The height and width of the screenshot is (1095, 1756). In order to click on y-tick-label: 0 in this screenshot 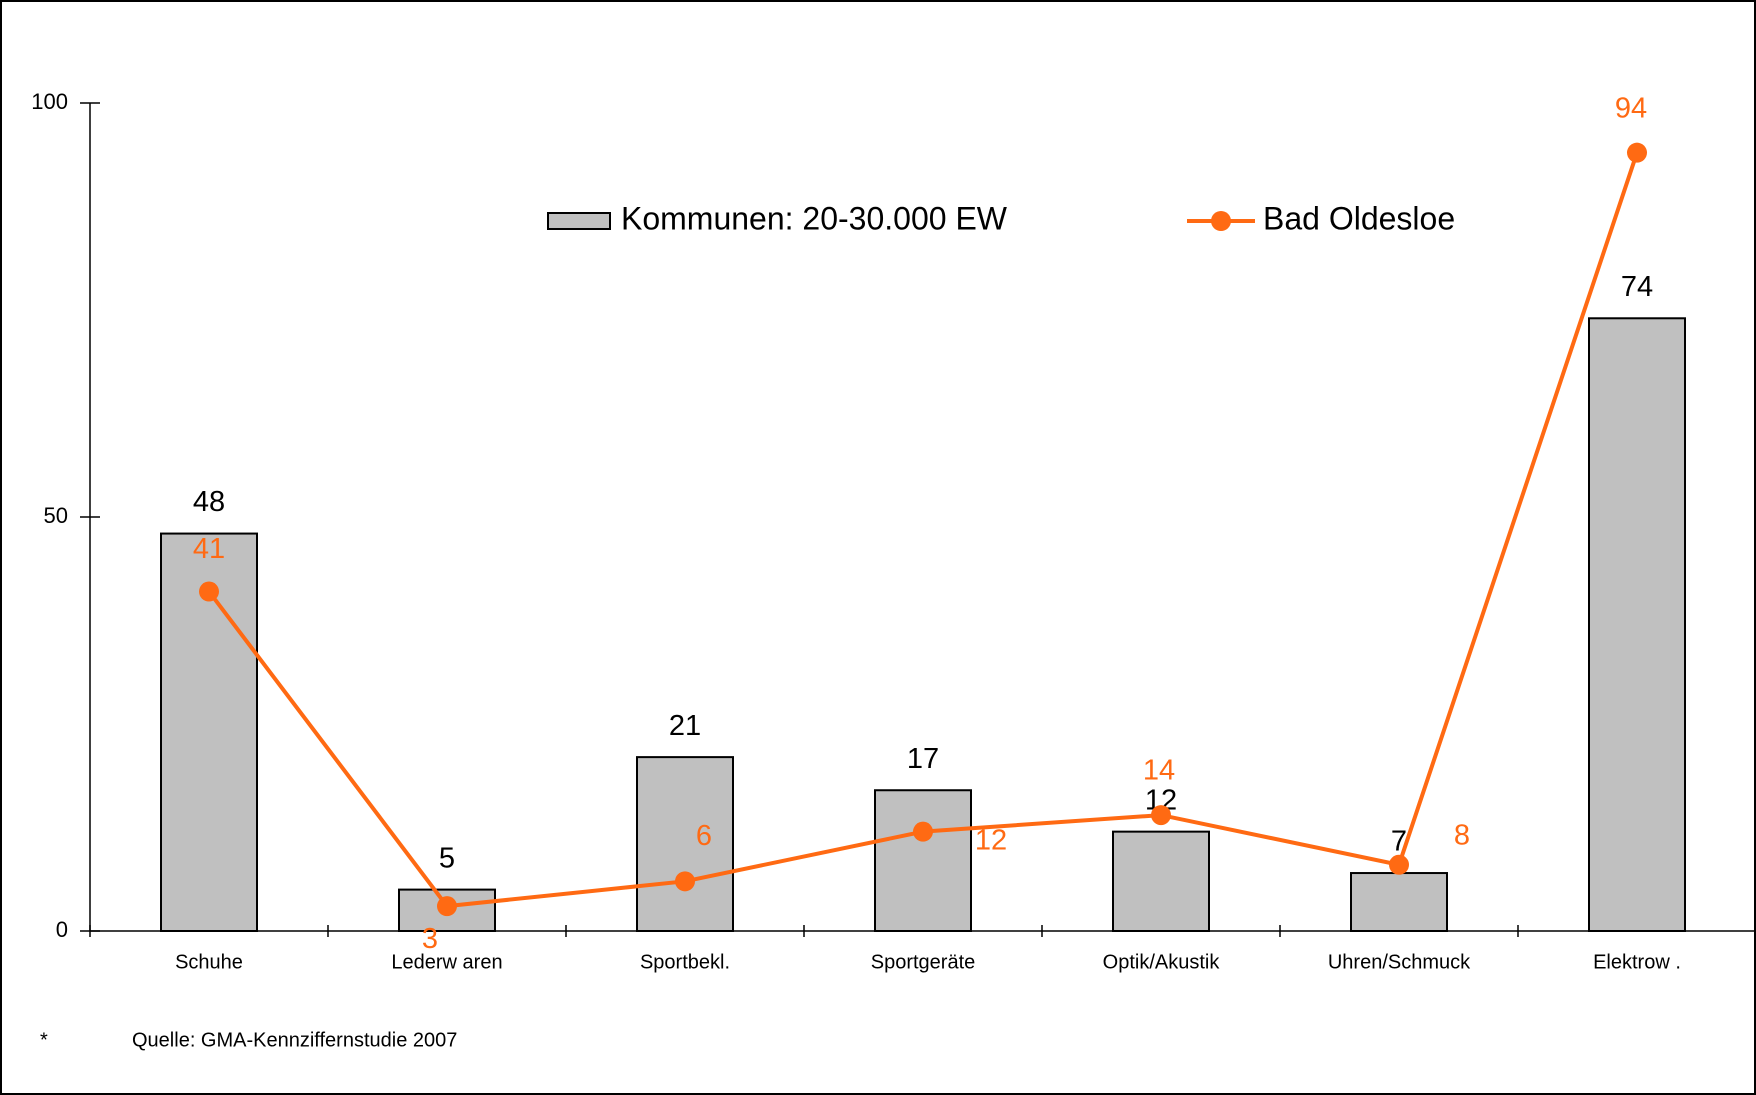, I will do `click(62, 929)`.